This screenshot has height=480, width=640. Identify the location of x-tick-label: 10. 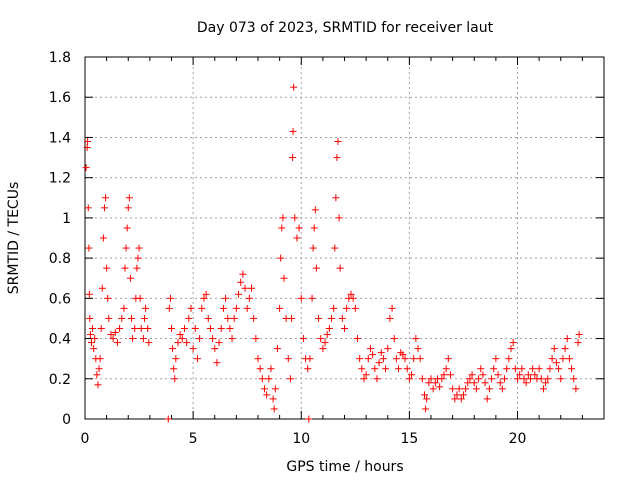
(301, 439).